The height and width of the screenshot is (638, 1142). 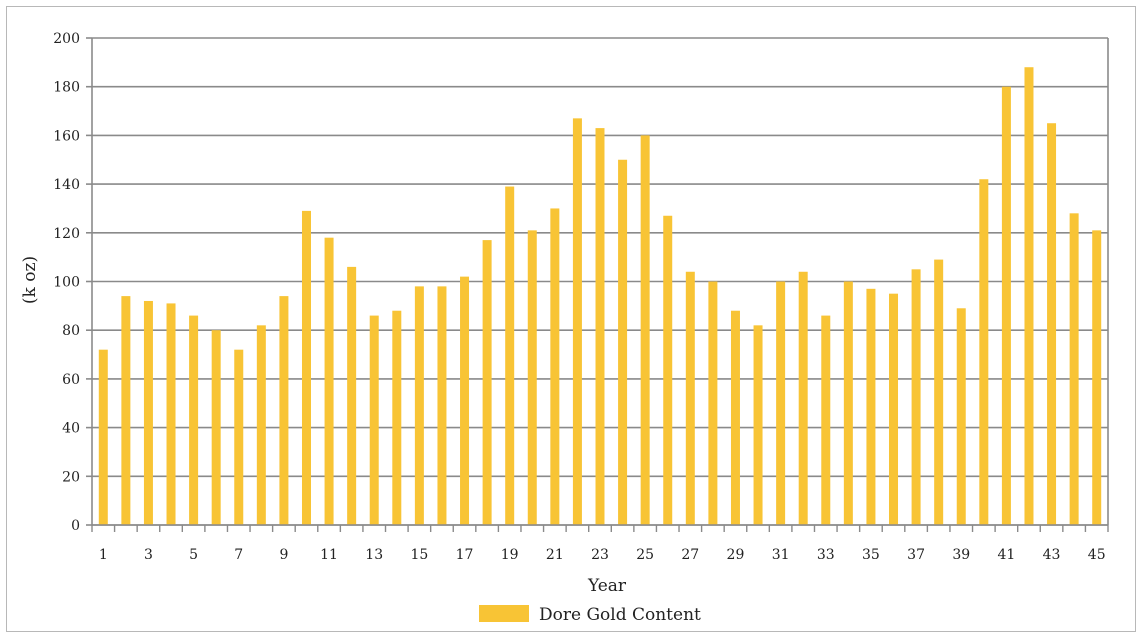 I want to click on x-tick-label: 37, so click(x=916, y=555).